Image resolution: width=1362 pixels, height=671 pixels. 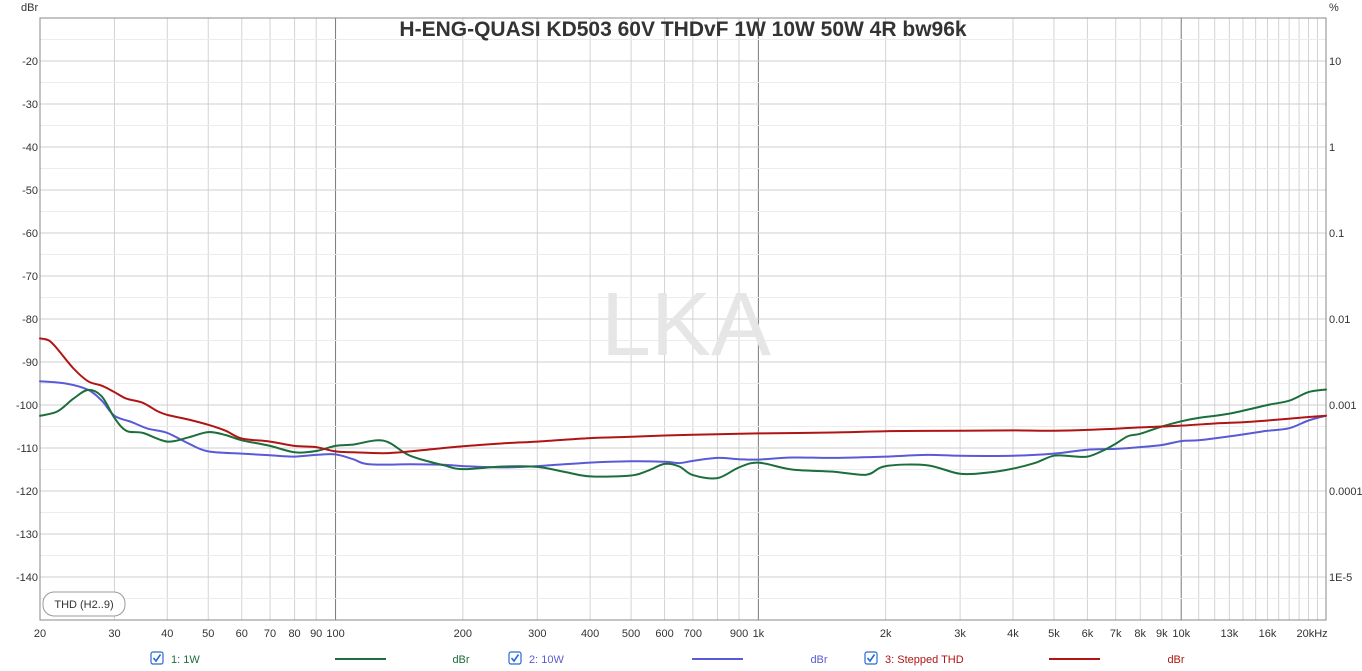 What do you see at coordinates (208, 634) in the screenshot?
I see `x-tick-label: 50` at bounding box center [208, 634].